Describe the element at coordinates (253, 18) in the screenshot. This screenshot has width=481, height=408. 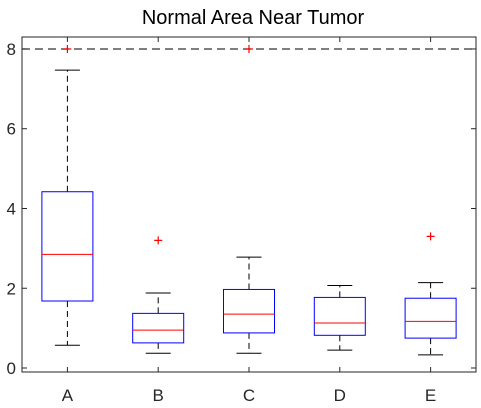
I see `chart-title: Normal Area Near Tumor` at that location.